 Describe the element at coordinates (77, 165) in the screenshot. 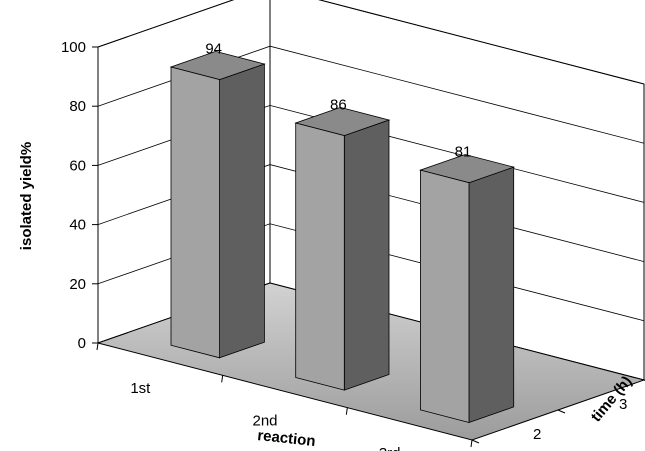

I see `y-tick-label: 60` at that location.